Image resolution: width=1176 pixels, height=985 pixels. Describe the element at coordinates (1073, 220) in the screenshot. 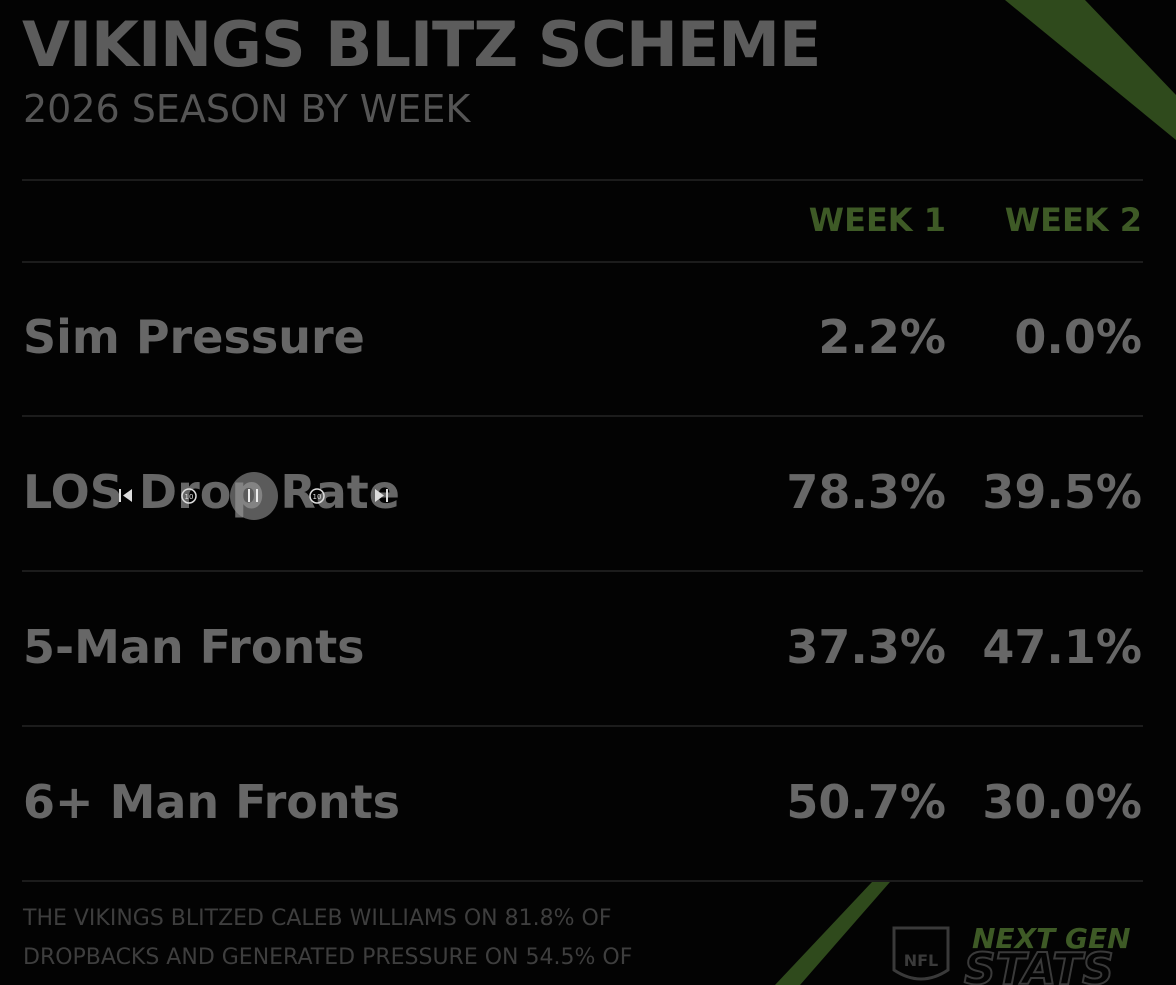

I see `column-header: WEEK 2` at that location.